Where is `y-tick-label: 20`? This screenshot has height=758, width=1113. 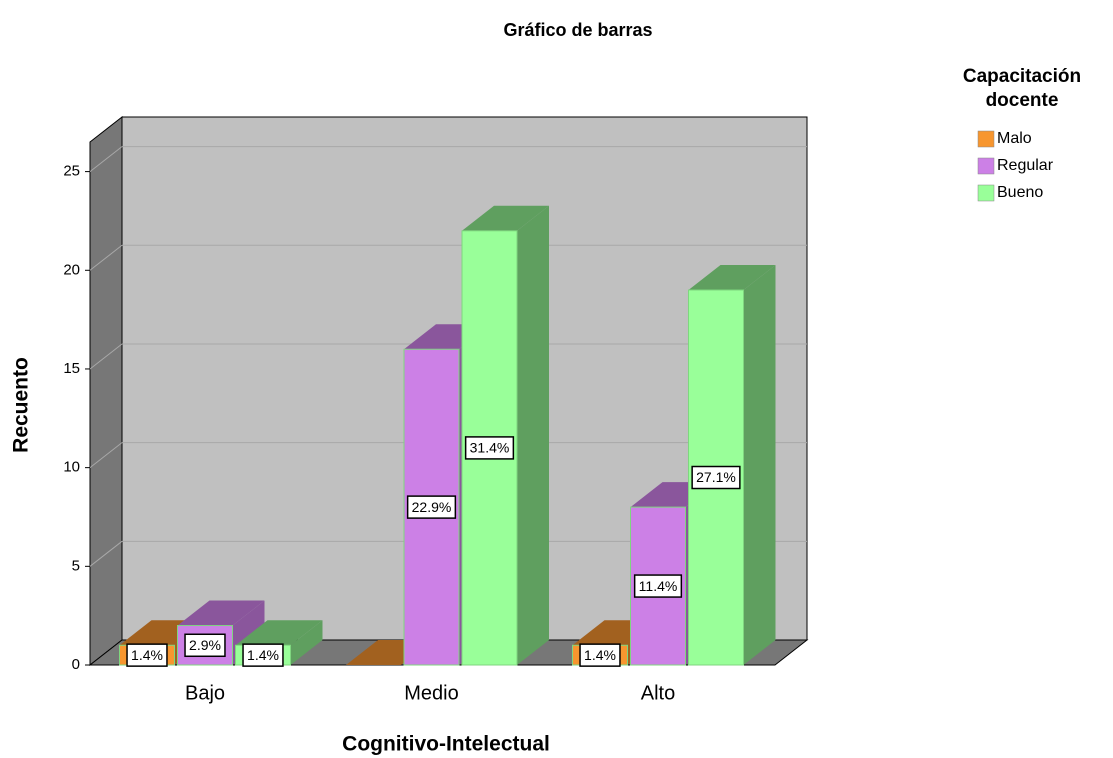 y-tick-label: 20 is located at coordinates (71, 269).